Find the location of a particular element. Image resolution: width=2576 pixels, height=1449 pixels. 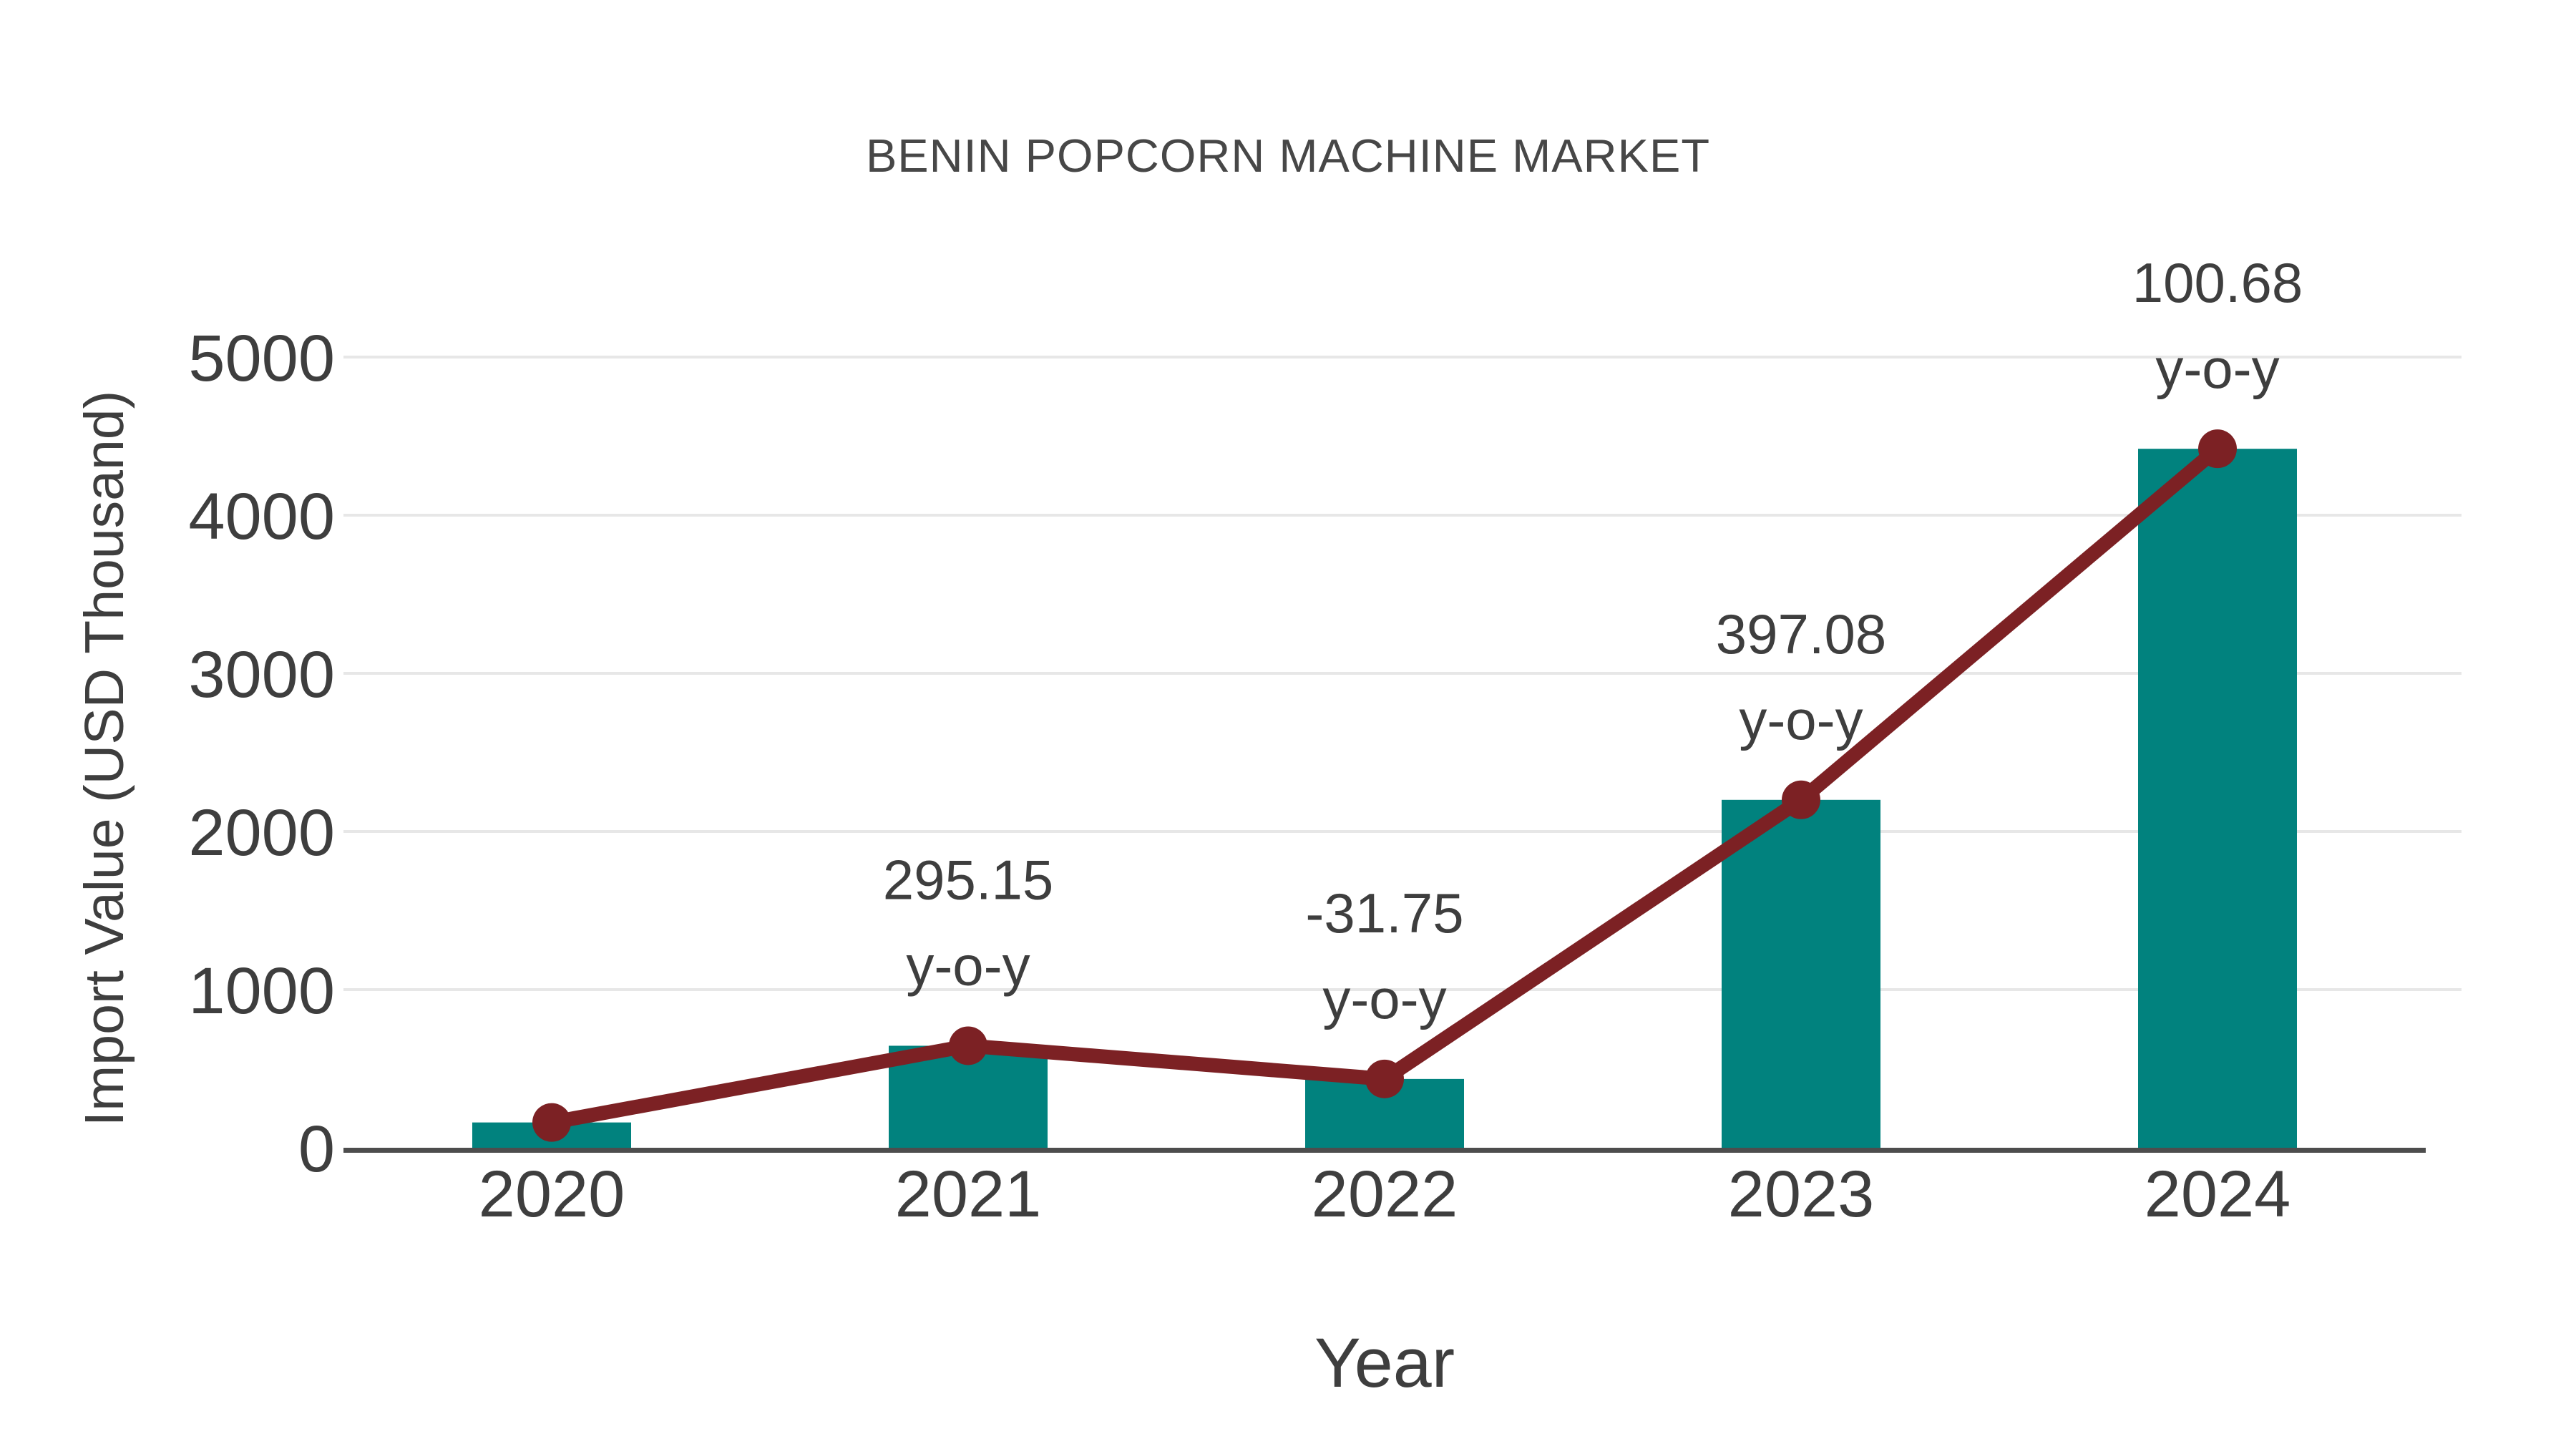

x-tick-label-2022: 2022 is located at coordinates (1385, 1194).